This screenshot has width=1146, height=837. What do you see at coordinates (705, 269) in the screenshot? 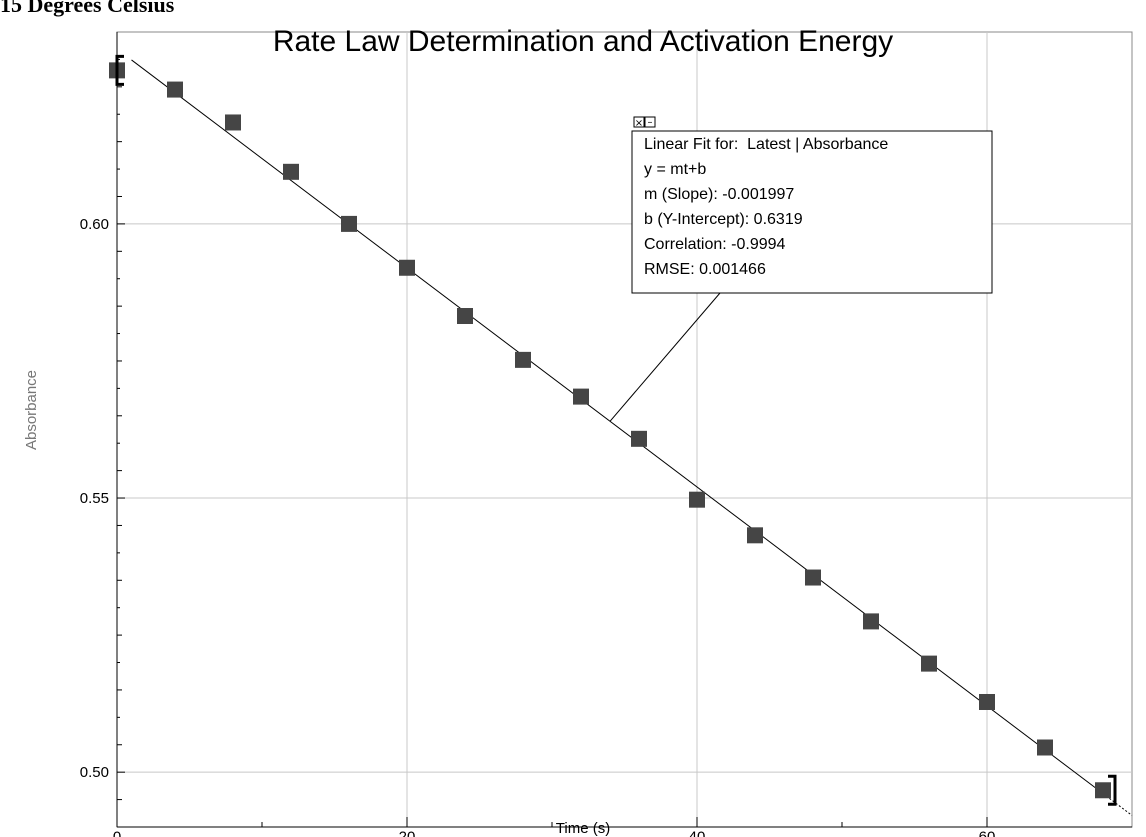
I see `annotation-line: RMSE: 0.001466` at bounding box center [705, 269].